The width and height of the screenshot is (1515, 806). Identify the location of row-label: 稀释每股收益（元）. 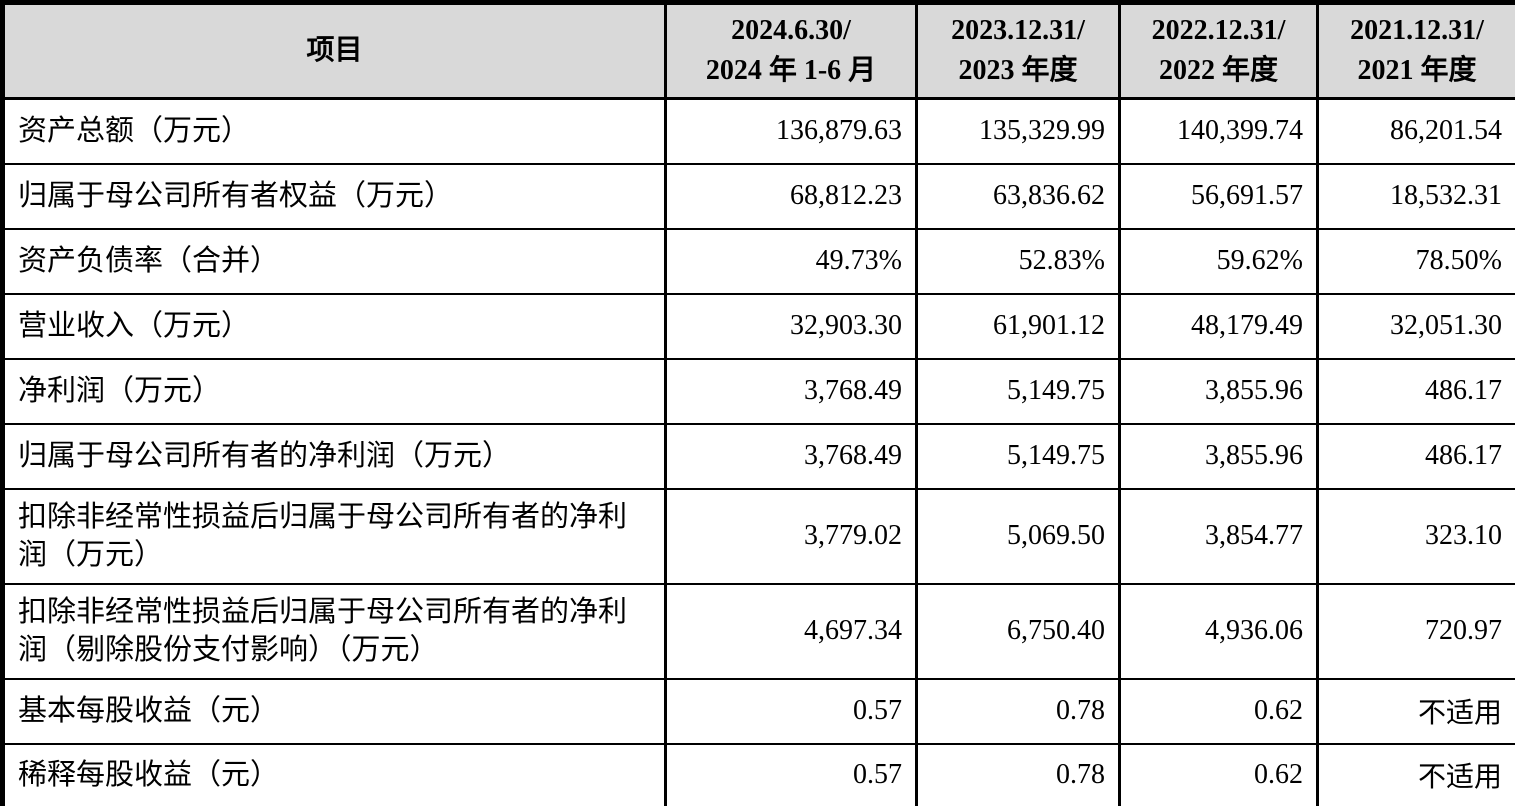
(334, 774).